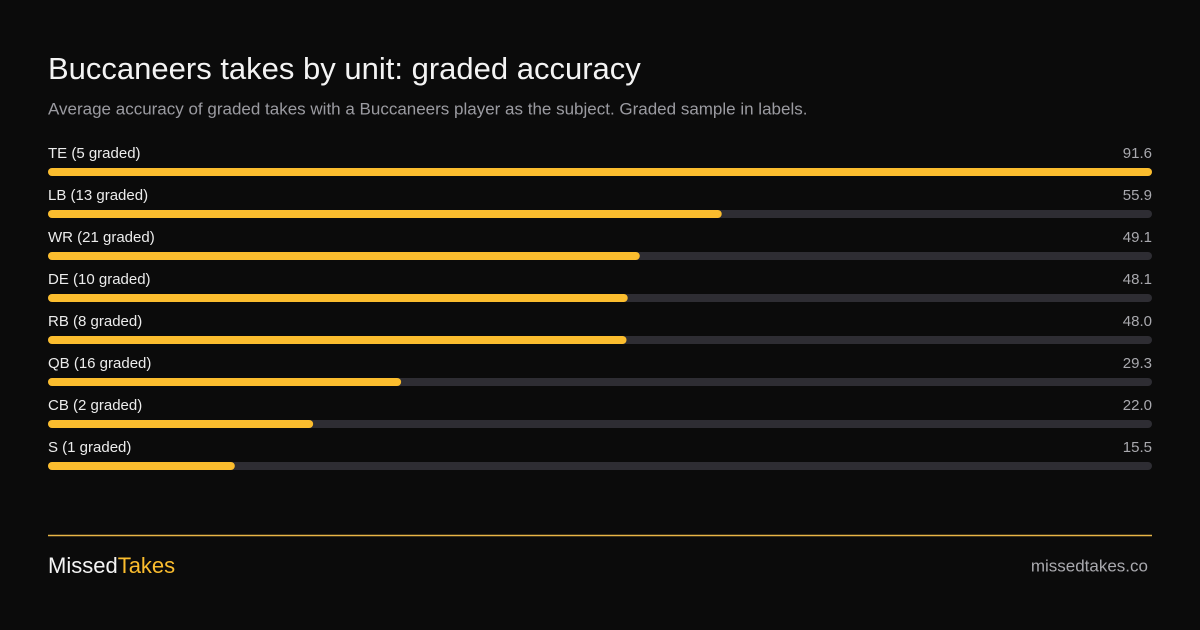 This screenshot has width=1200, height=630. Describe the element at coordinates (99, 363) in the screenshot. I see `category-label: QB (16 graded)` at that location.